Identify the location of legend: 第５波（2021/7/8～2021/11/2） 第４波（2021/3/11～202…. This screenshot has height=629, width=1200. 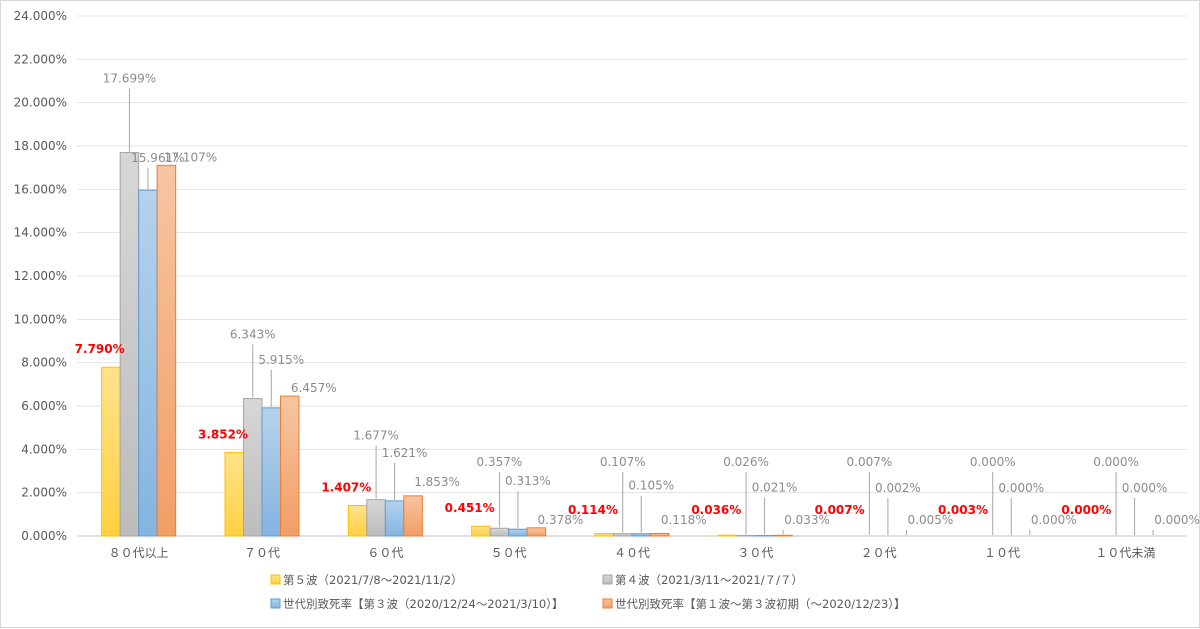
(588, 592).